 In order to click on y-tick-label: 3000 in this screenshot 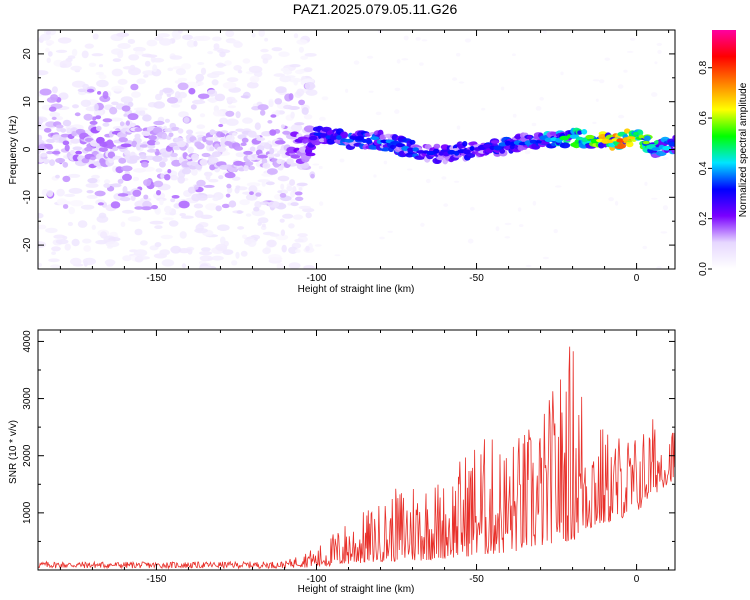, I will do `click(27, 398)`.